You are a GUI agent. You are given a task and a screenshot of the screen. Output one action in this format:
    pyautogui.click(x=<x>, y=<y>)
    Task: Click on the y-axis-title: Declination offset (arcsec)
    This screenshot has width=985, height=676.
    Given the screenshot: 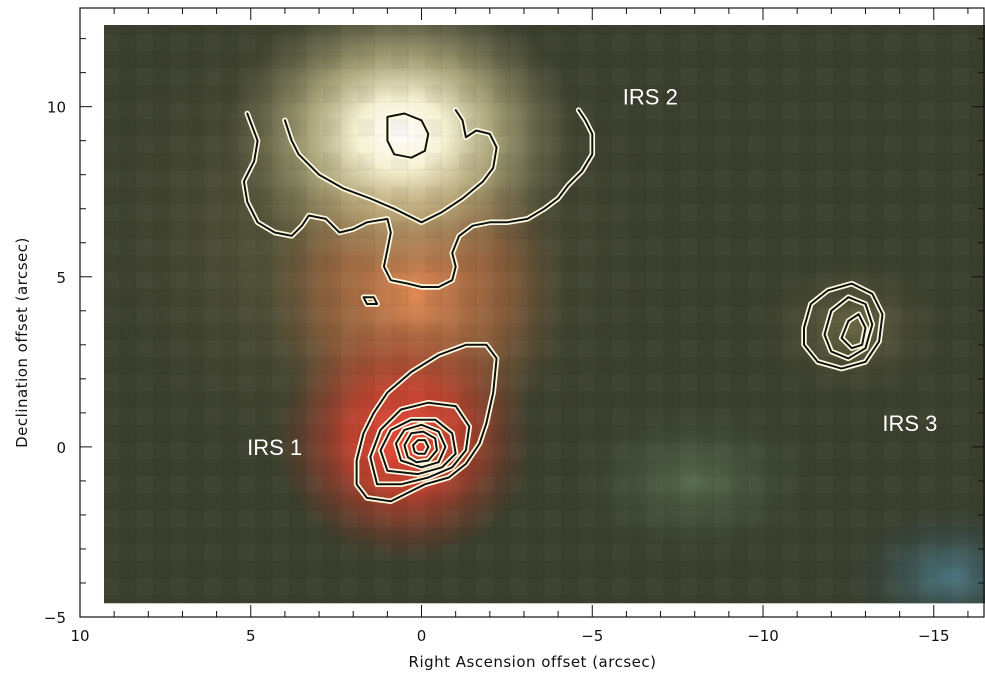 What is the action you would take?
    pyautogui.click(x=22, y=342)
    